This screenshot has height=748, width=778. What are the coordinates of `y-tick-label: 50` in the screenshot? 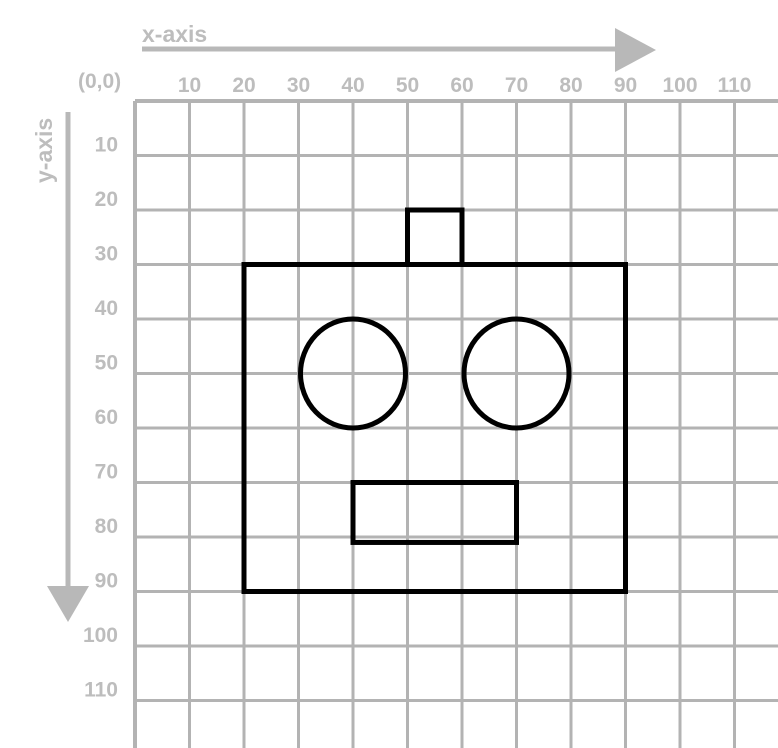 It's located at (106, 363).